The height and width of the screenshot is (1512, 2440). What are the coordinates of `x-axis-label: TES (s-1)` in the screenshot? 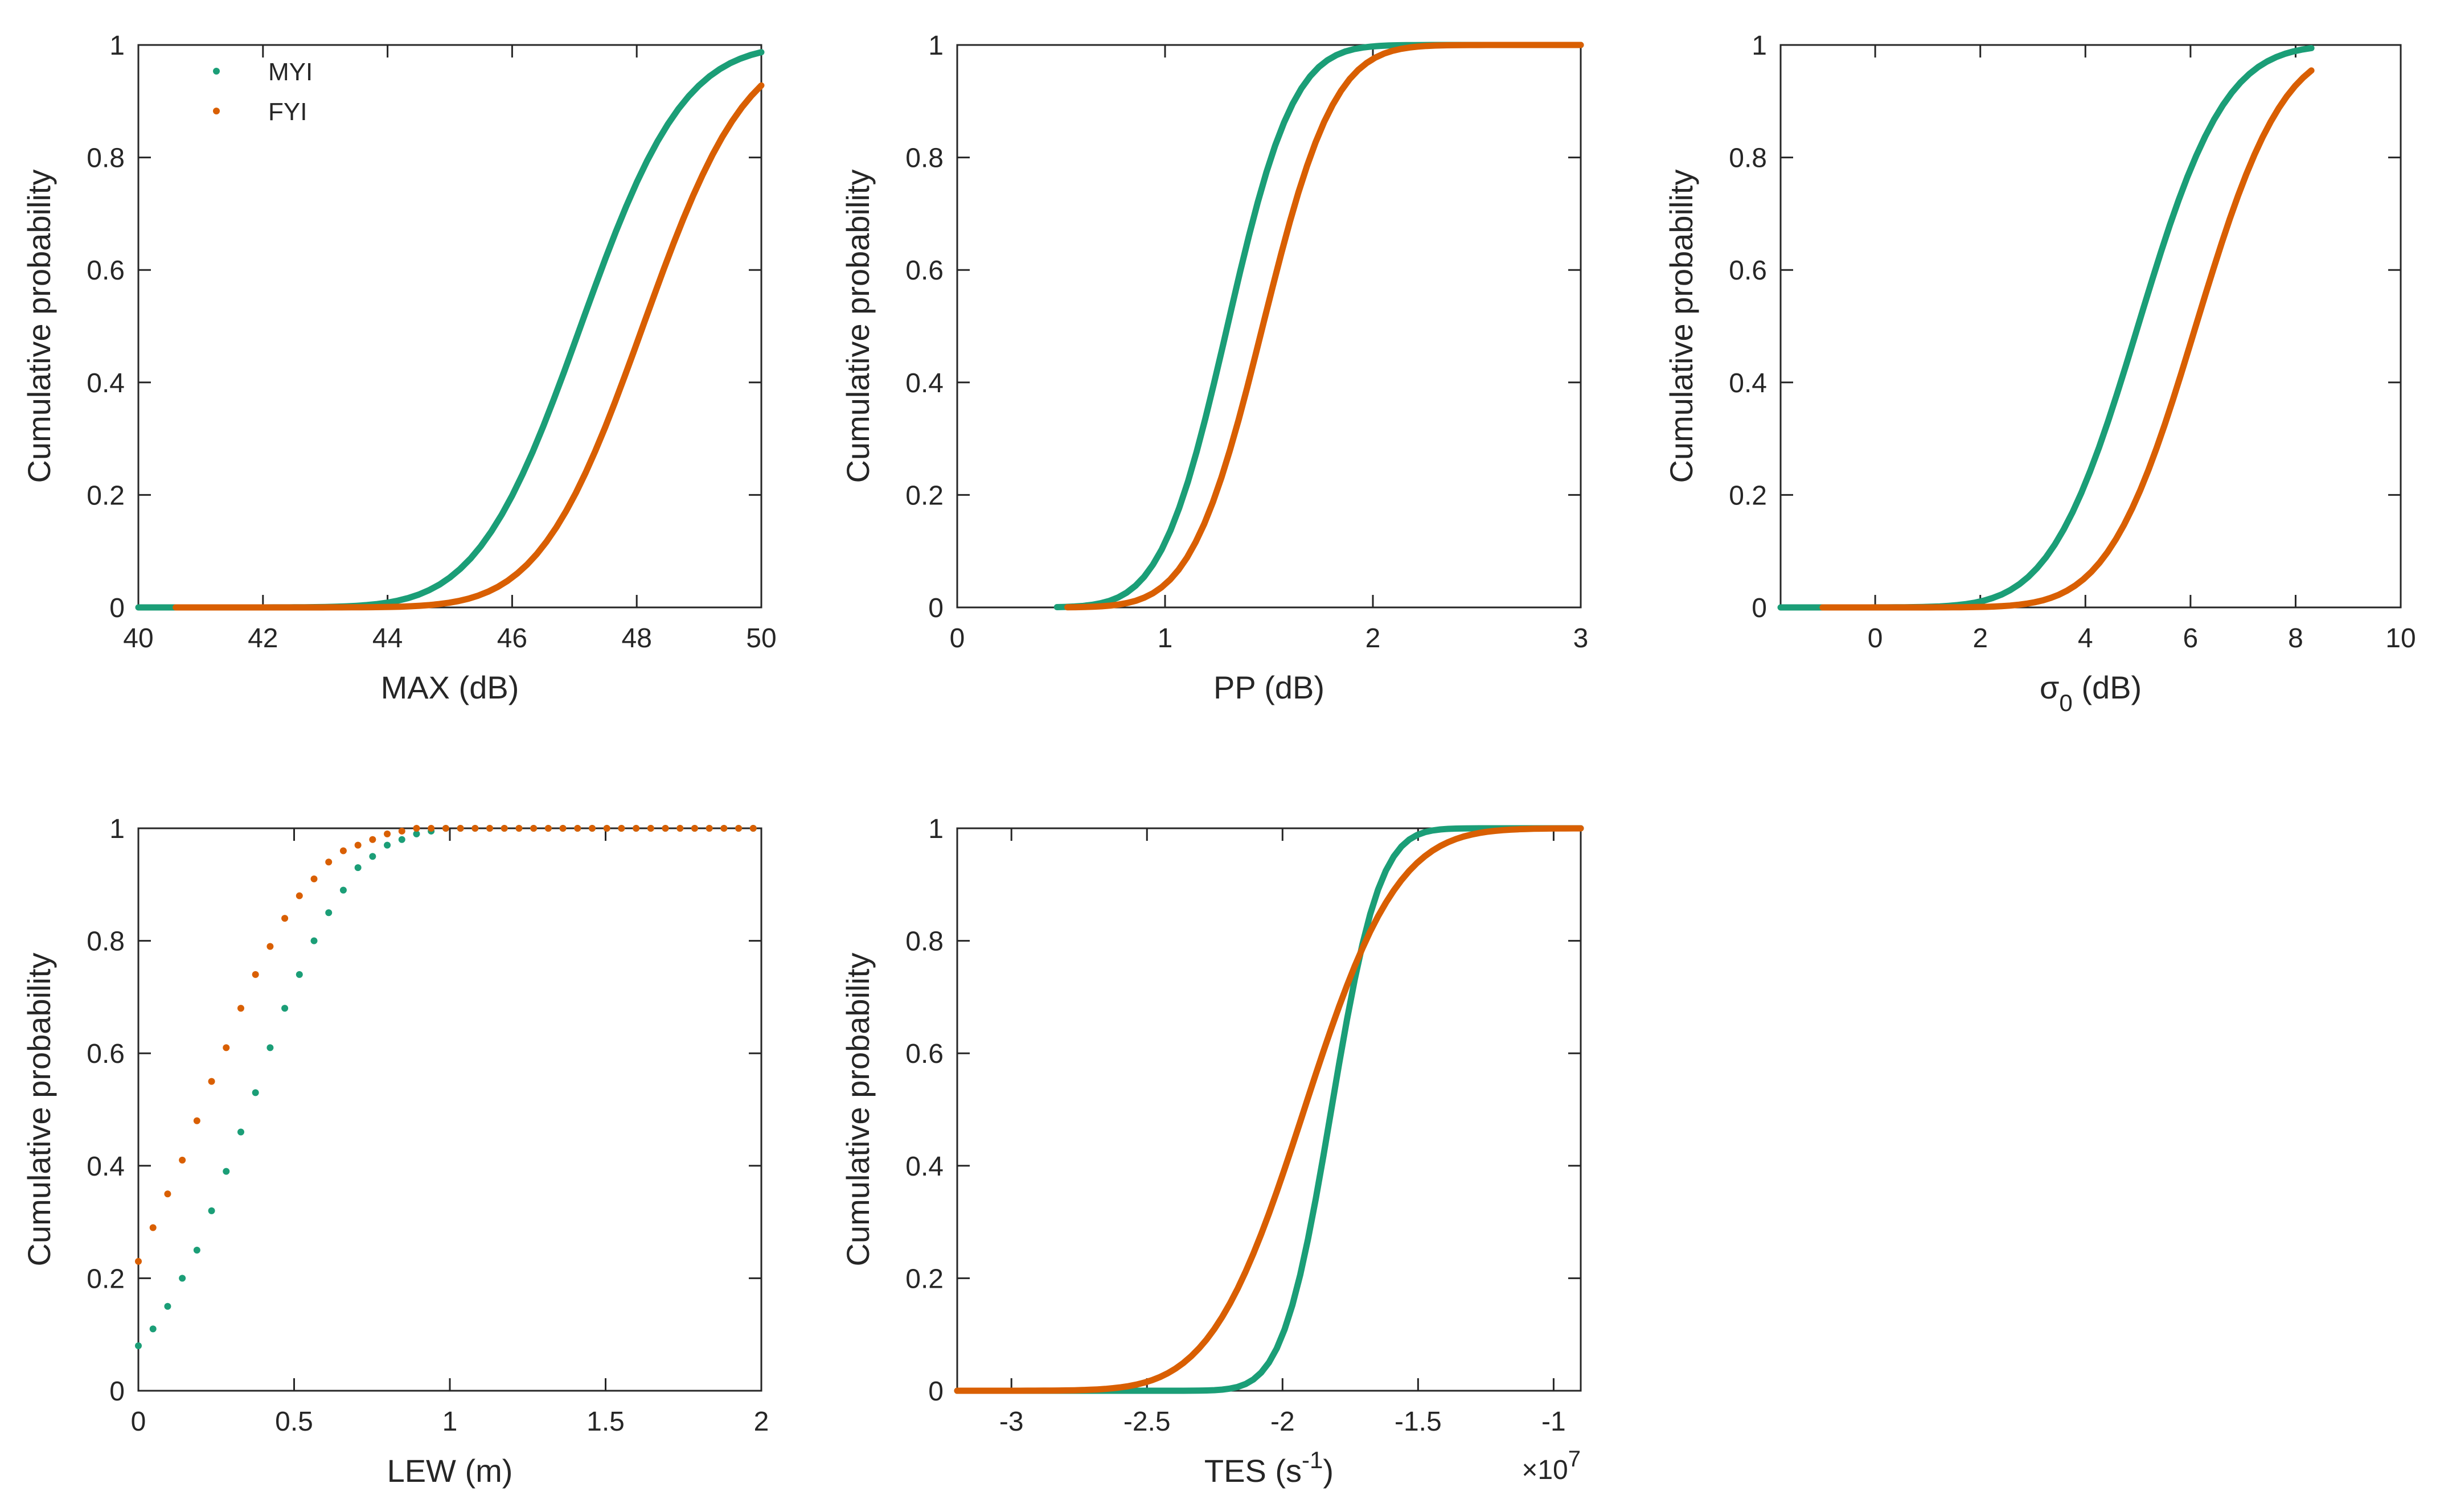 It's located at (1269, 1468).